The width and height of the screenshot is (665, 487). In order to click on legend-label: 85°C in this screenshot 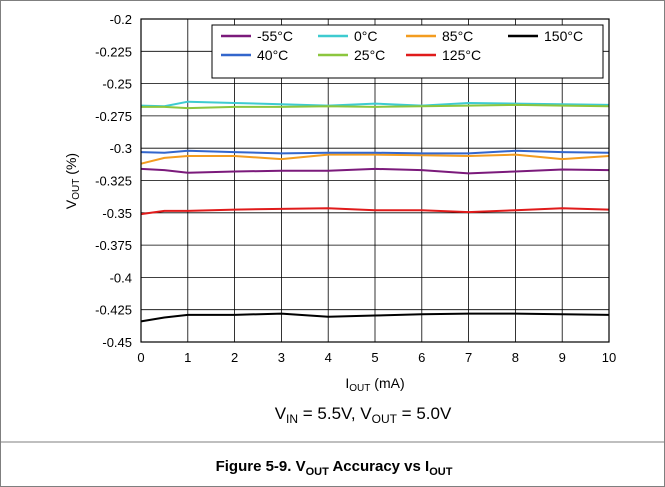, I will do `click(457, 36)`.